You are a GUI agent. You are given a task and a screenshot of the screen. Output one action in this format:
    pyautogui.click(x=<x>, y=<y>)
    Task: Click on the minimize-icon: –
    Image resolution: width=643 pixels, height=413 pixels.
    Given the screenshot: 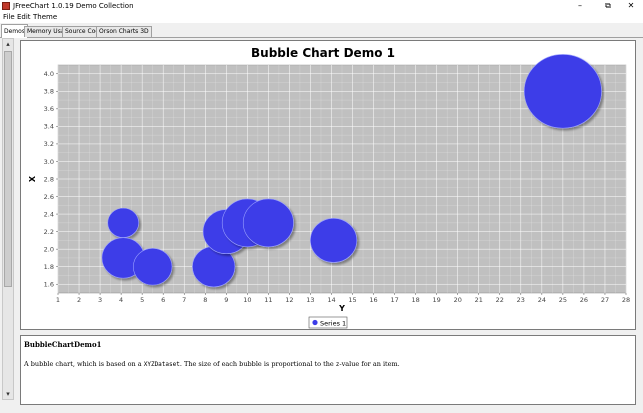 What is the action you would take?
    pyautogui.click(x=580, y=5)
    